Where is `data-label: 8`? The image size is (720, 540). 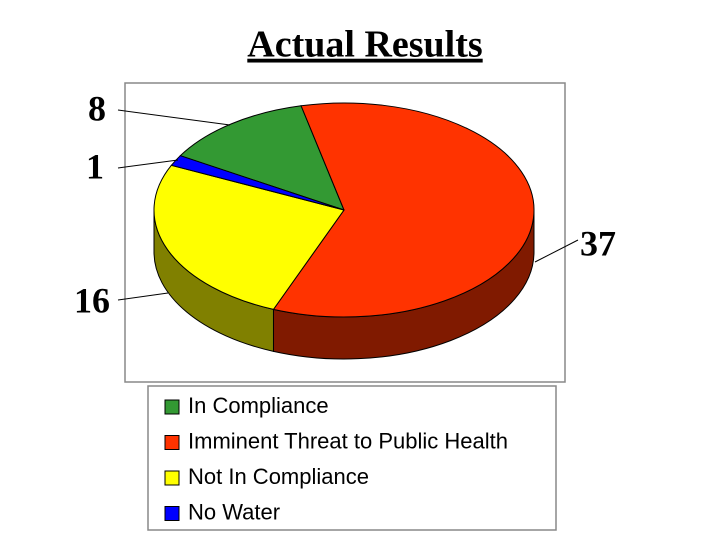
data-label: 8 is located at coordinates (97, 108).